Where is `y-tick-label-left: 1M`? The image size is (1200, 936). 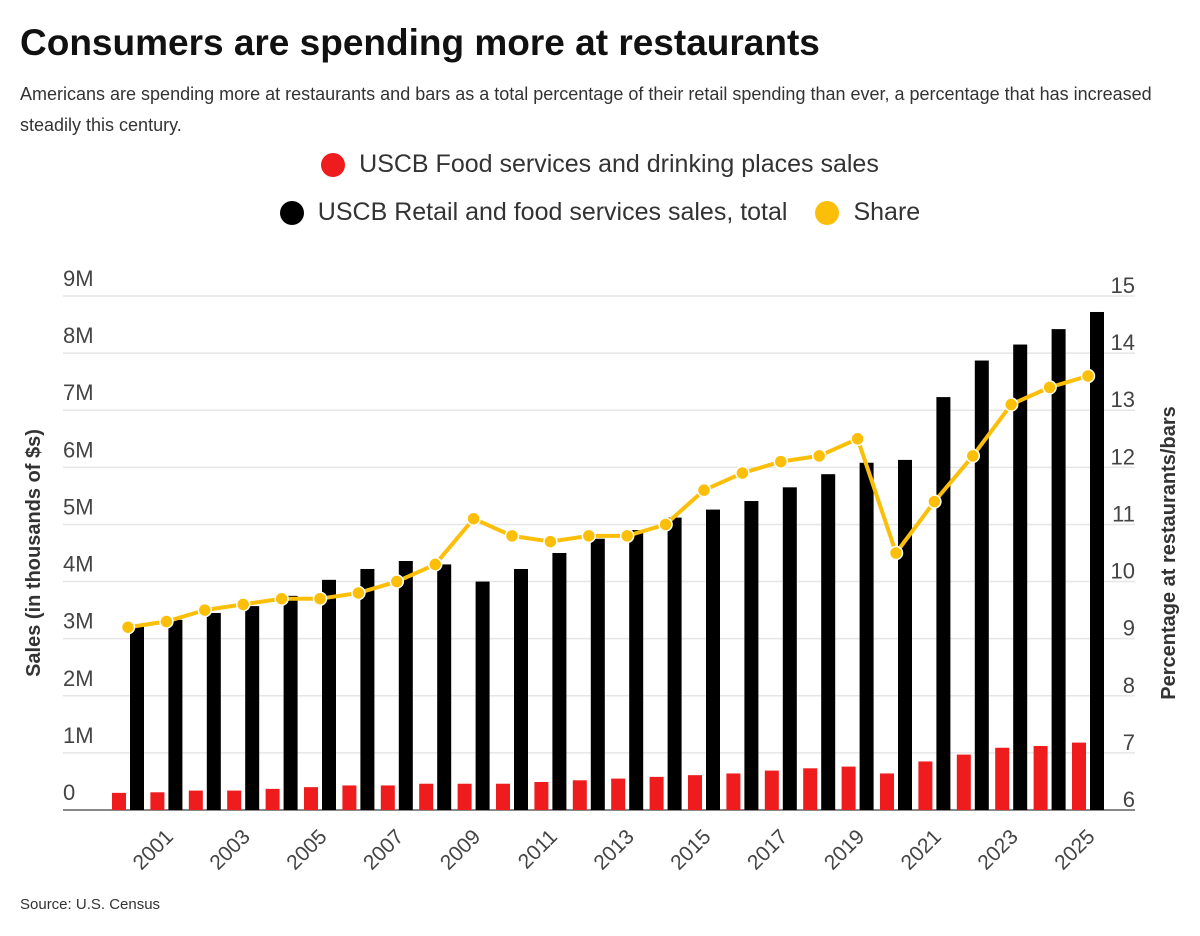
y-tick-label-left: 1M is located at coordinates (78, 735).